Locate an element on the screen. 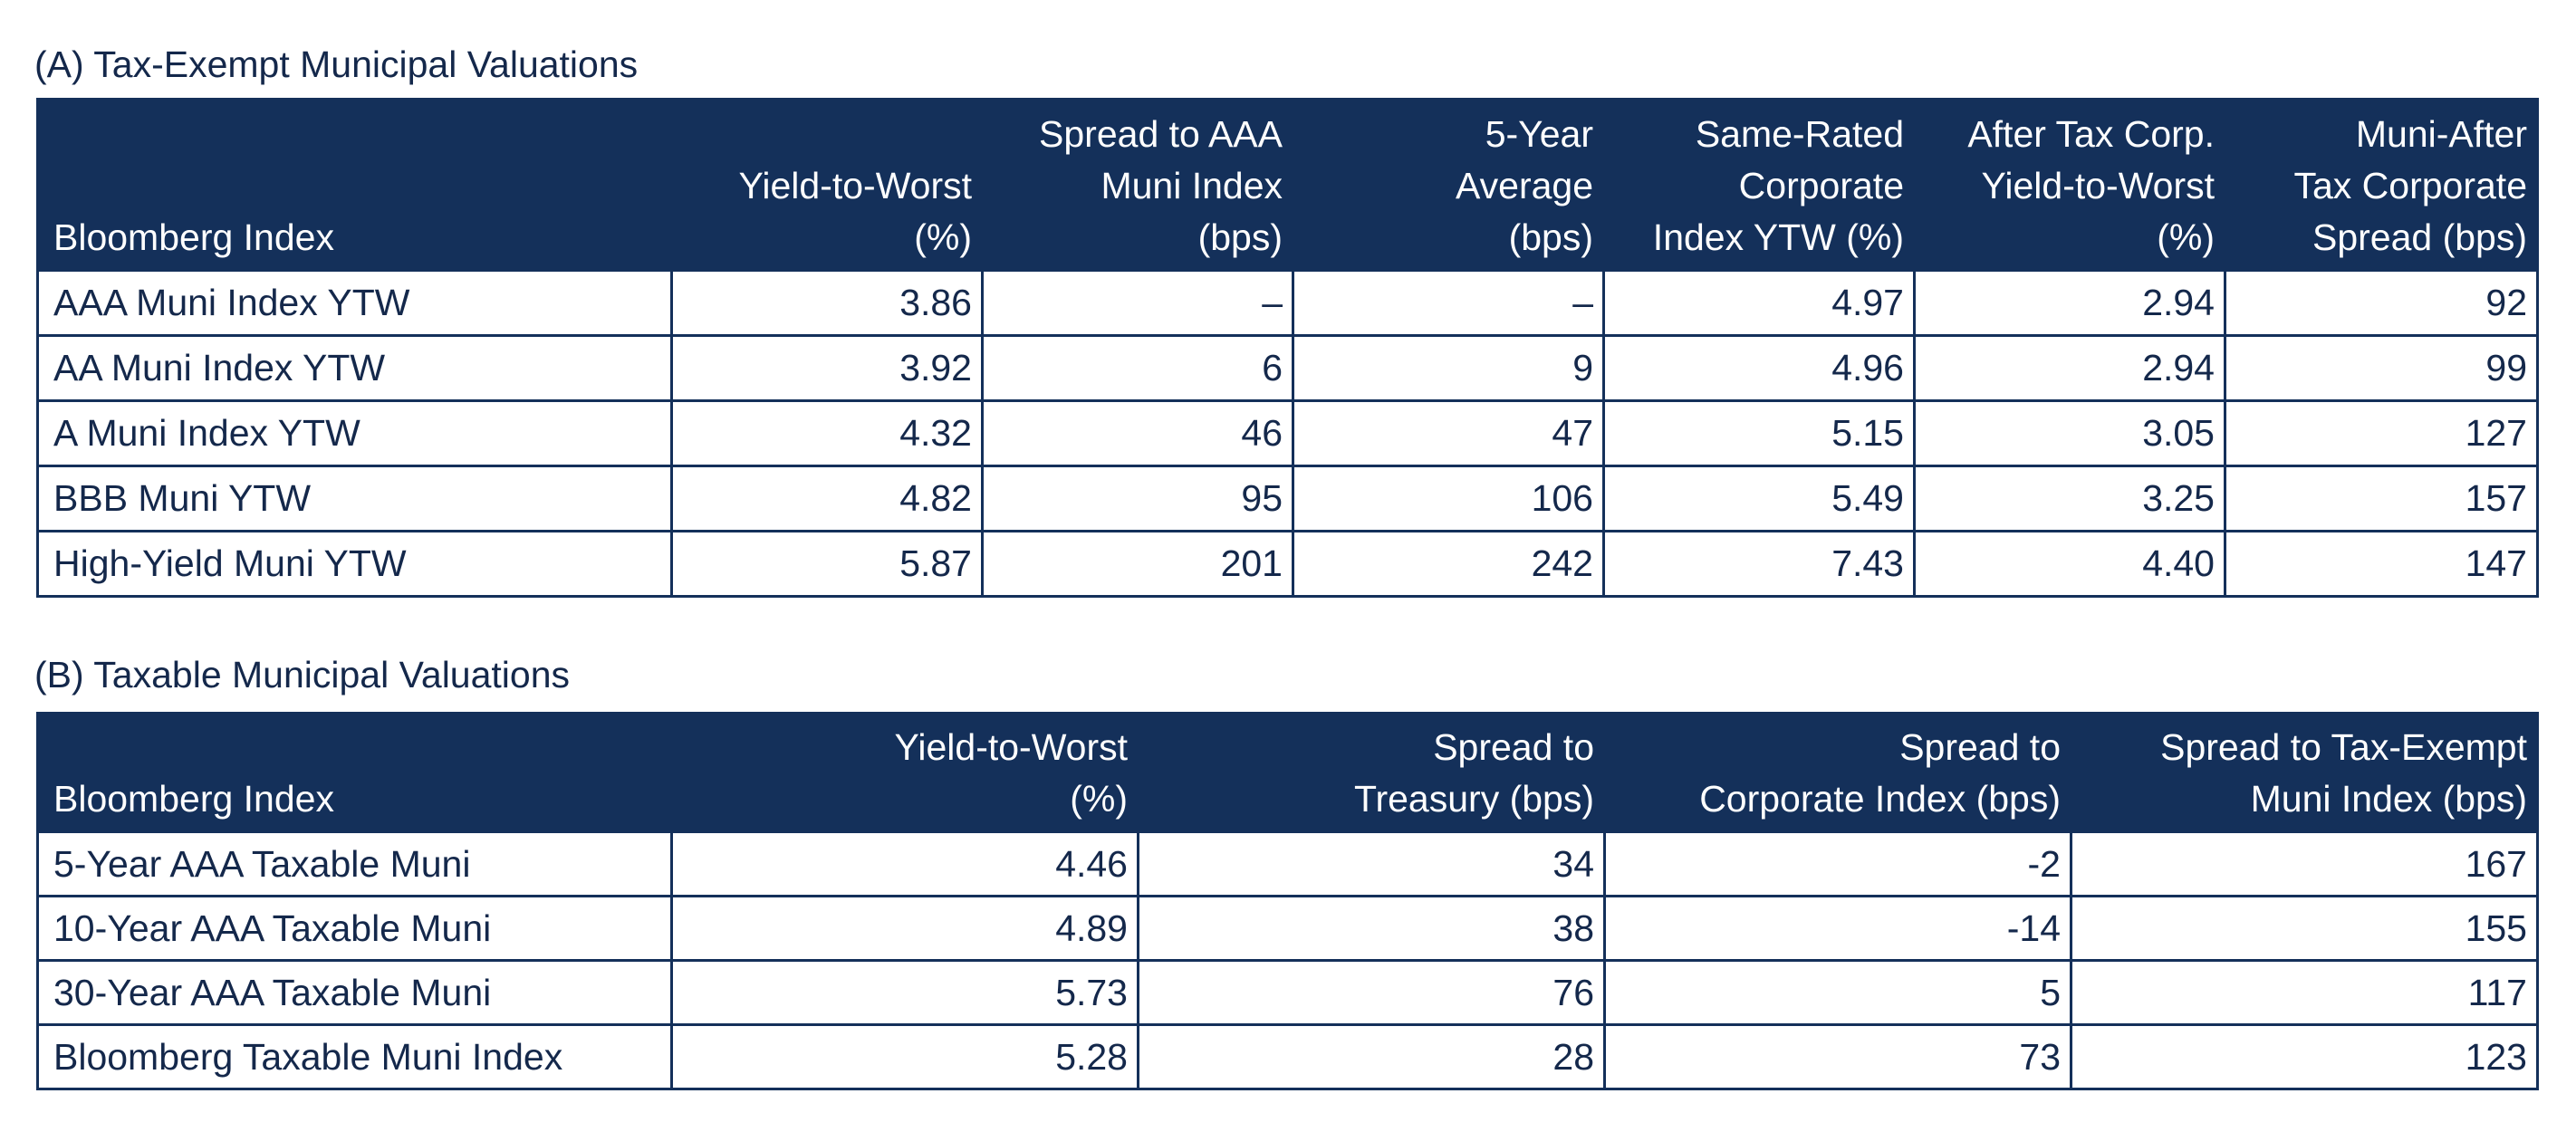  table-cell: 34 is located at coordinates (1371, 863).